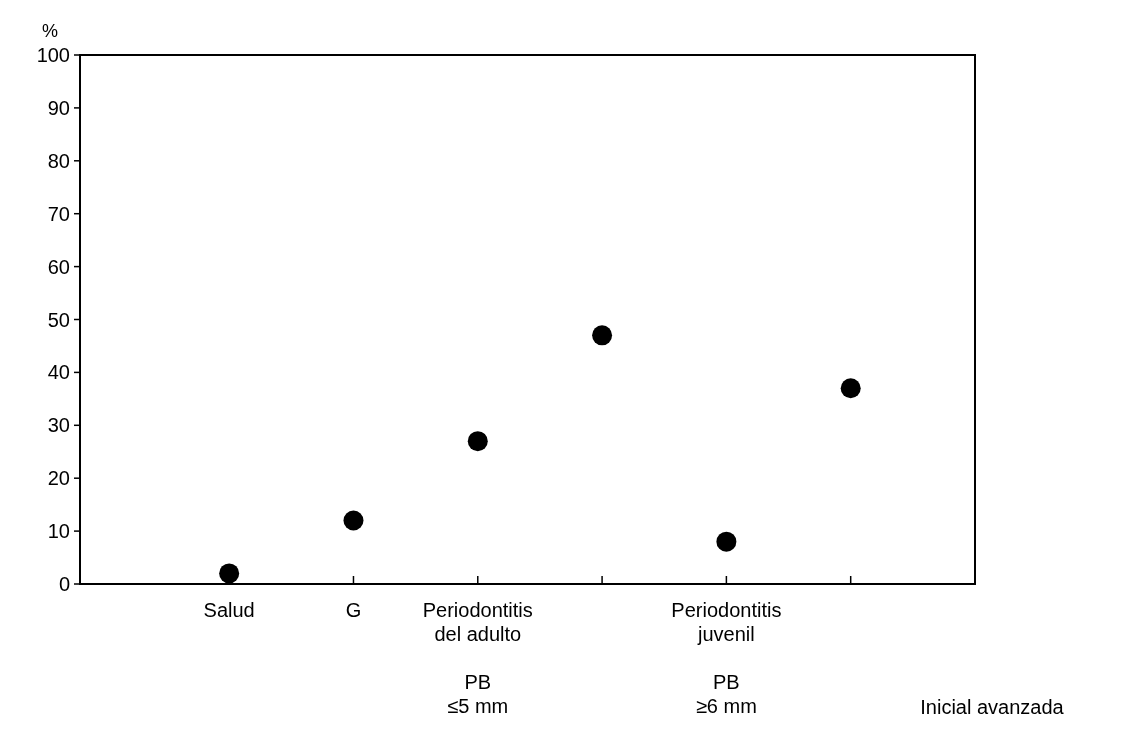  What do you see at coordinates (477, 658) in the screenshot?
I see `category-label: Periodontitis del adulto PB ≤5 mm` at bounding box center [477, 658].